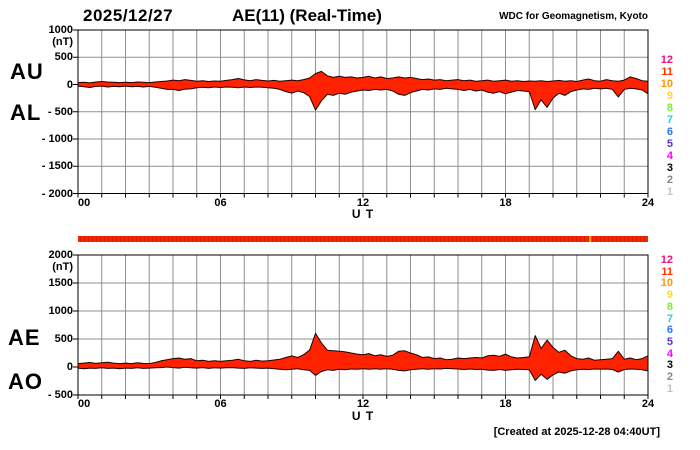  I want to click on x-axis-title-bottom: U T, so click(363, 416).